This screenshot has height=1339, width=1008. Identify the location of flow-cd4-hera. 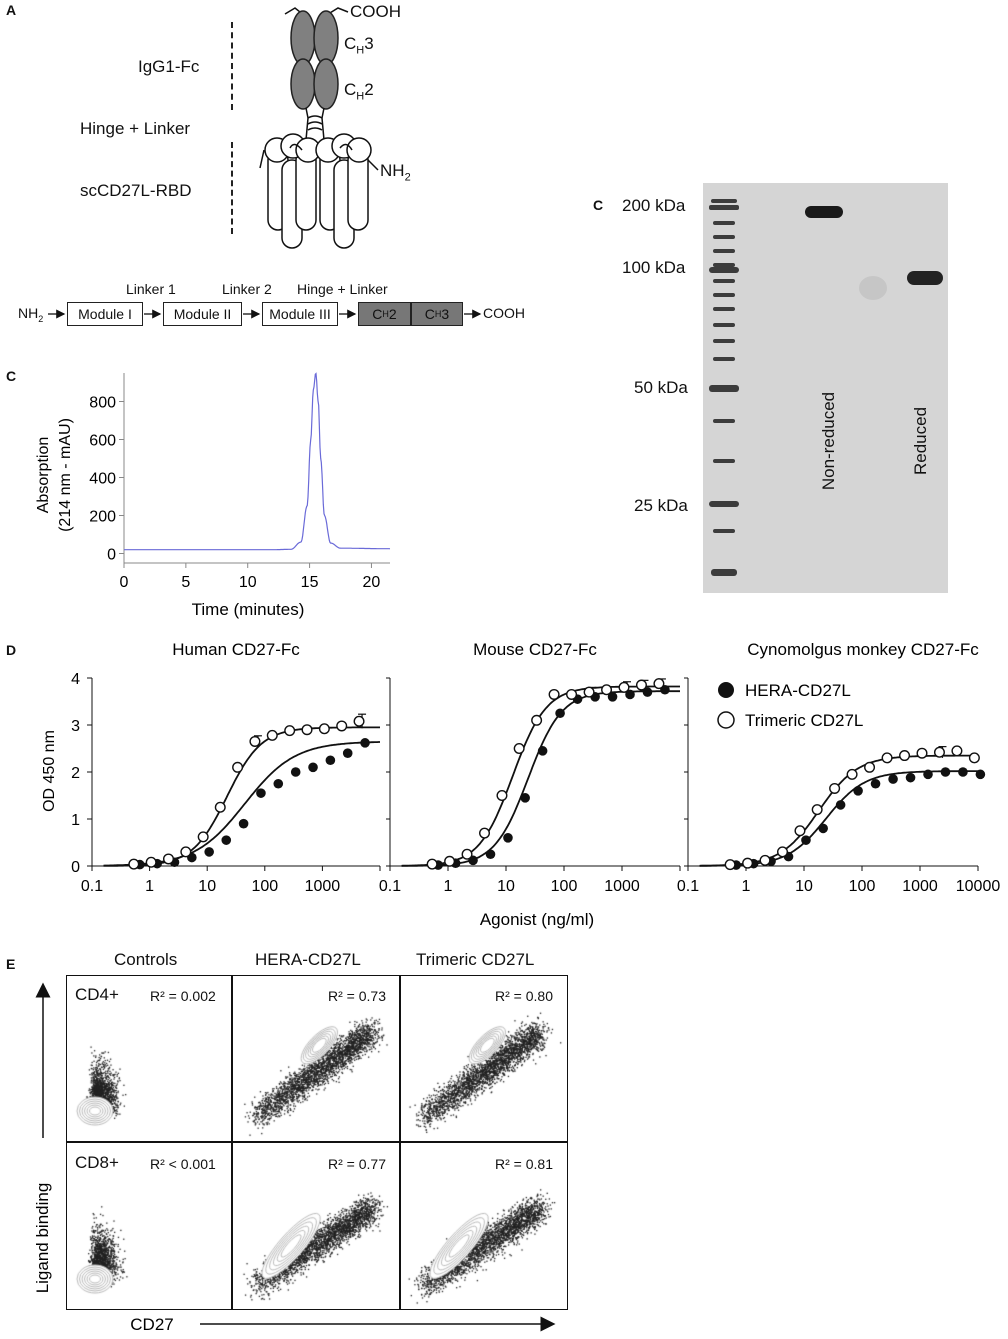
(316, 1058).